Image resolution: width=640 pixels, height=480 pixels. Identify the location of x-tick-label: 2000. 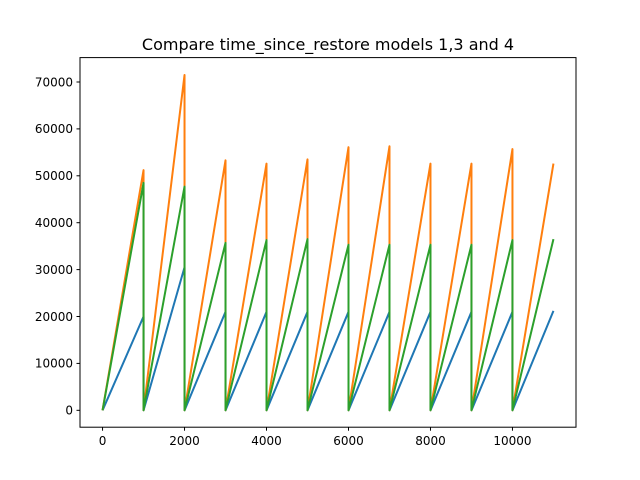
(184, 441).